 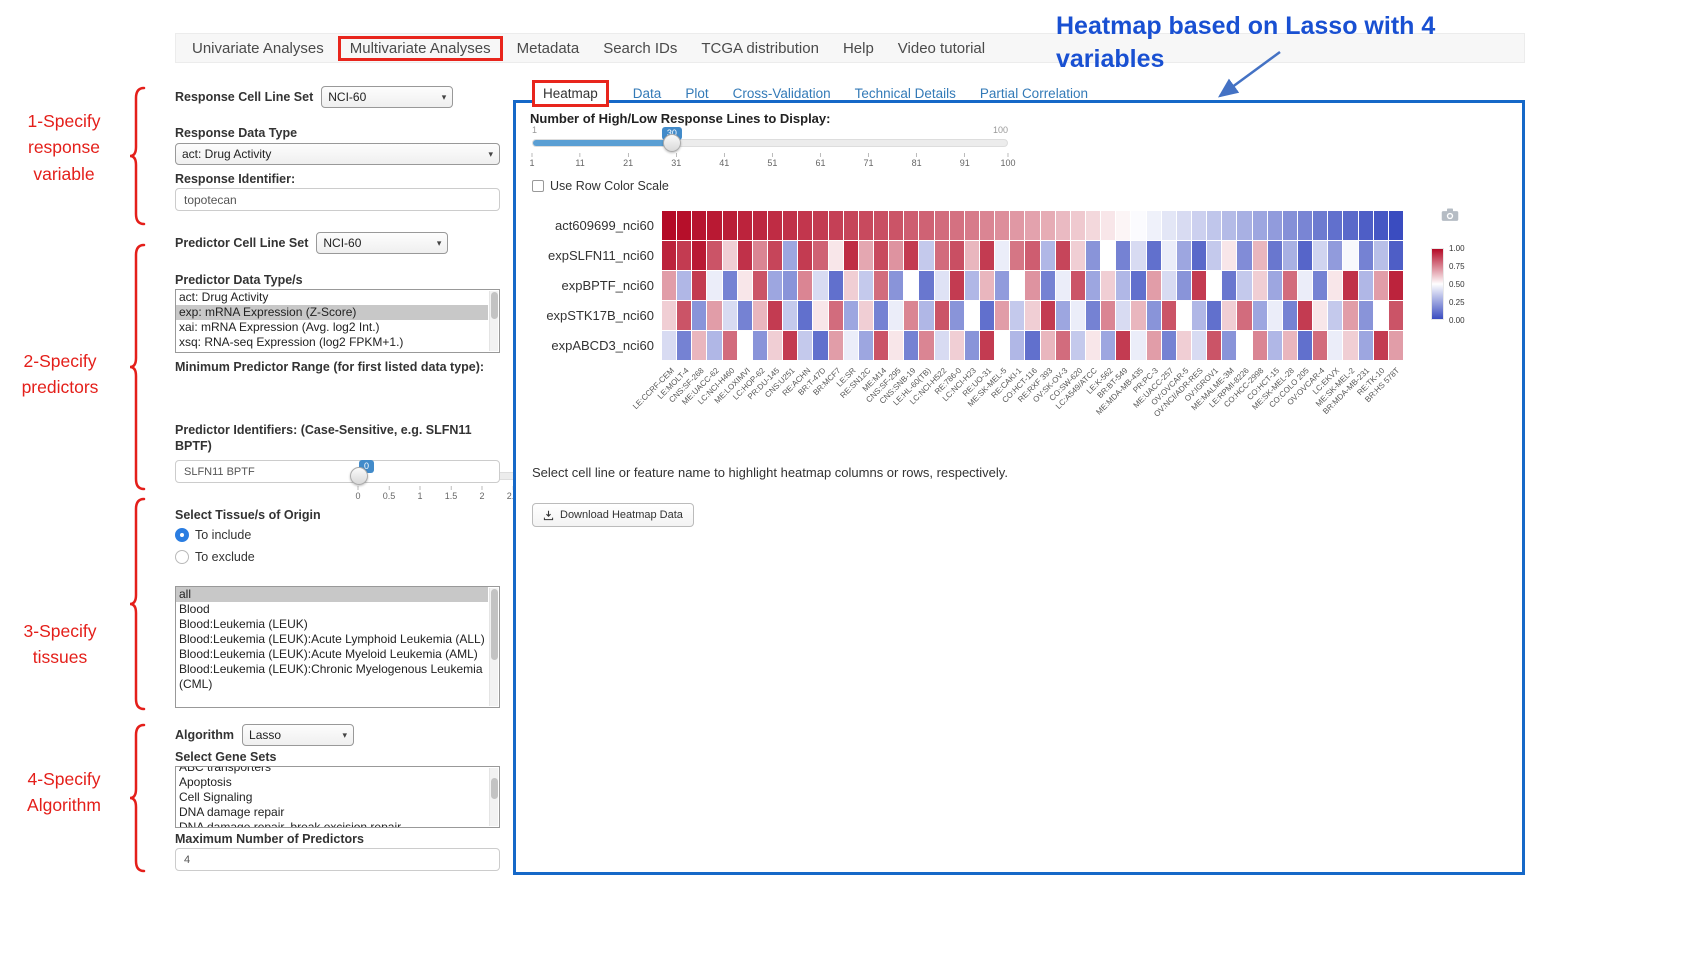 What do you see at coordinates (337, 557) in the screenshot?
I see `tissue-exclude-radio: To exclude` at bounding box center [337, 557].